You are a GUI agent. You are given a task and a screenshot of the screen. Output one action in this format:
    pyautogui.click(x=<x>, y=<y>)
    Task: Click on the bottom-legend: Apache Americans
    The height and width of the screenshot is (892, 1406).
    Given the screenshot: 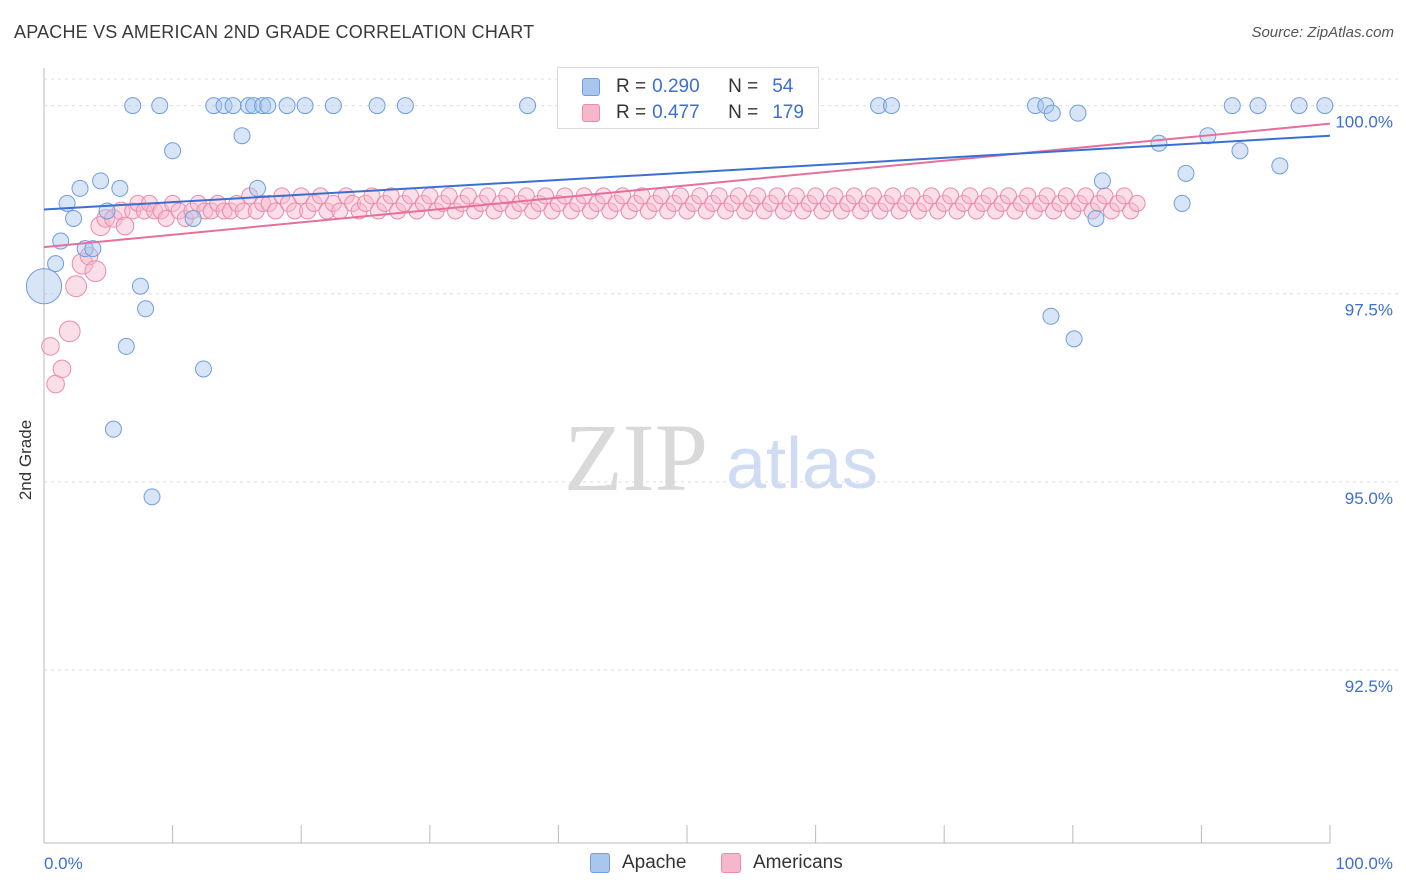 What is the action you would take?
    pyautogui.click(x=703, y=865)
    